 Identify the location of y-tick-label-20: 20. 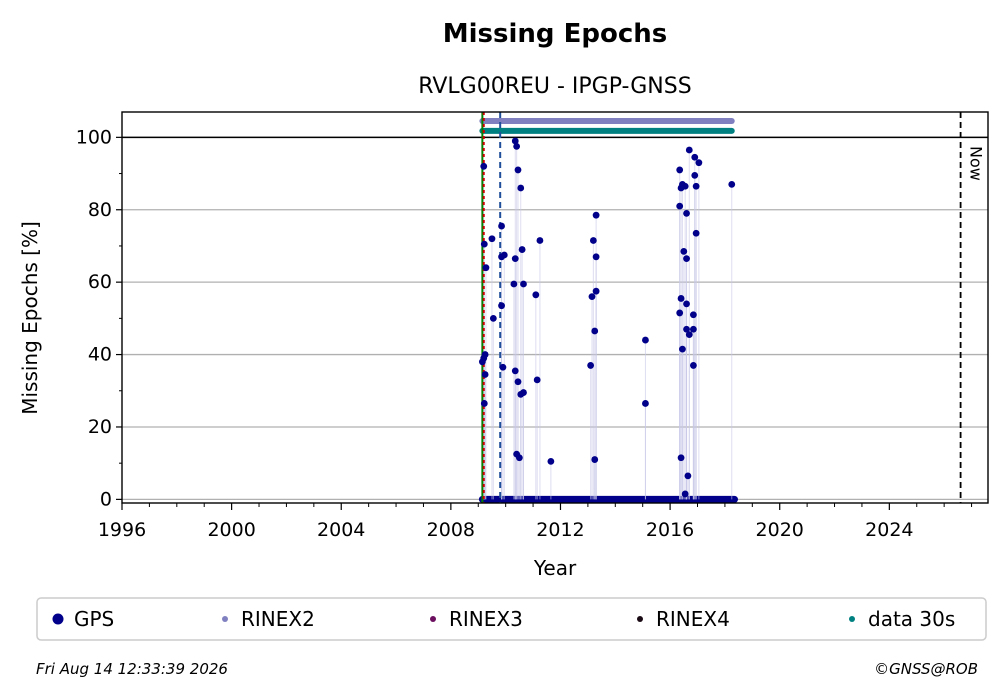
(100, 427).